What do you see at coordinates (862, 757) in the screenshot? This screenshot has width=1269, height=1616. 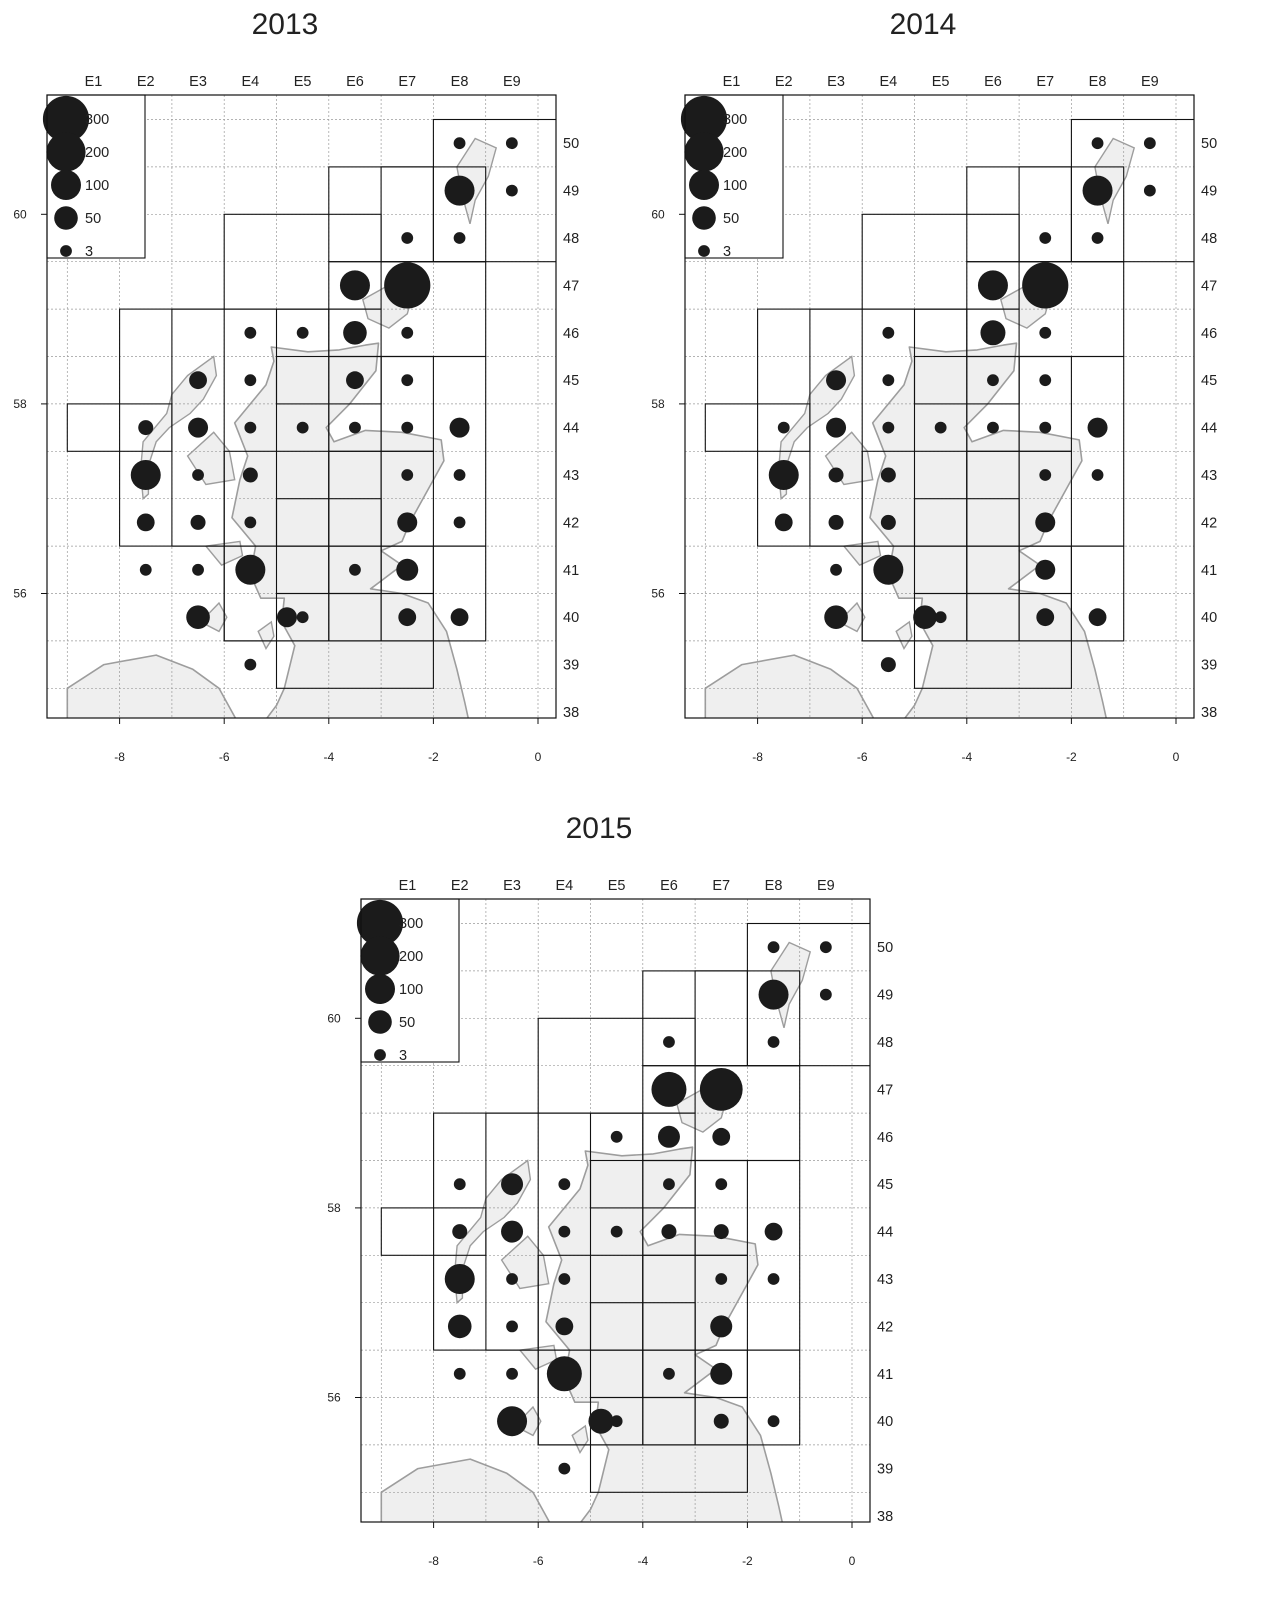 I see `x-tick-label: -6` at bounding box center [862, 757].